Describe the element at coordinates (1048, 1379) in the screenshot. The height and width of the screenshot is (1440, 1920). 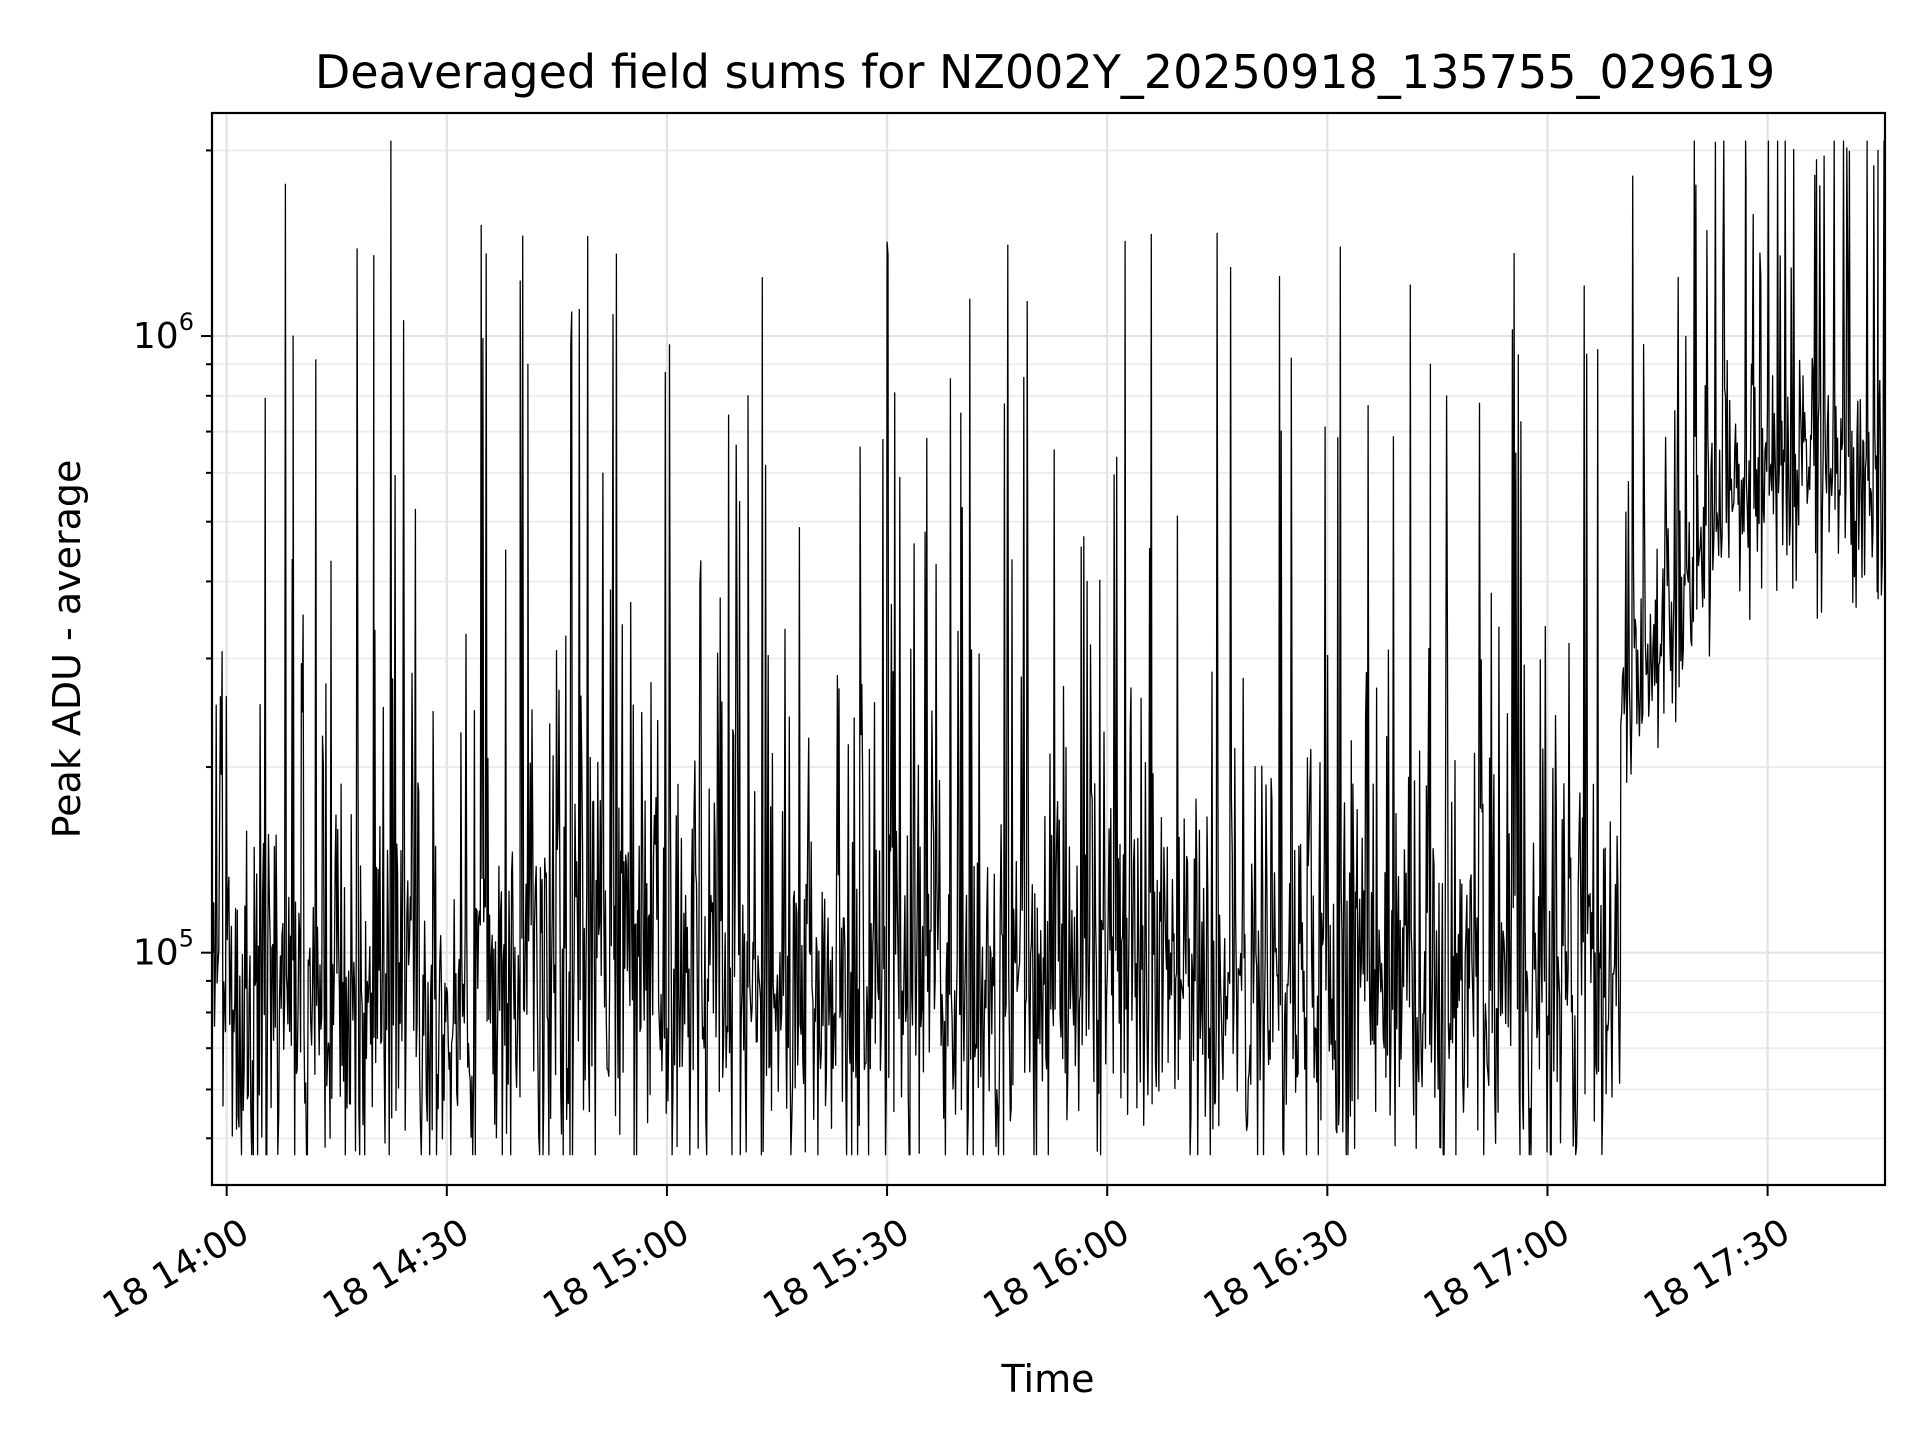
I see `x-axis-label: Time` at that location.